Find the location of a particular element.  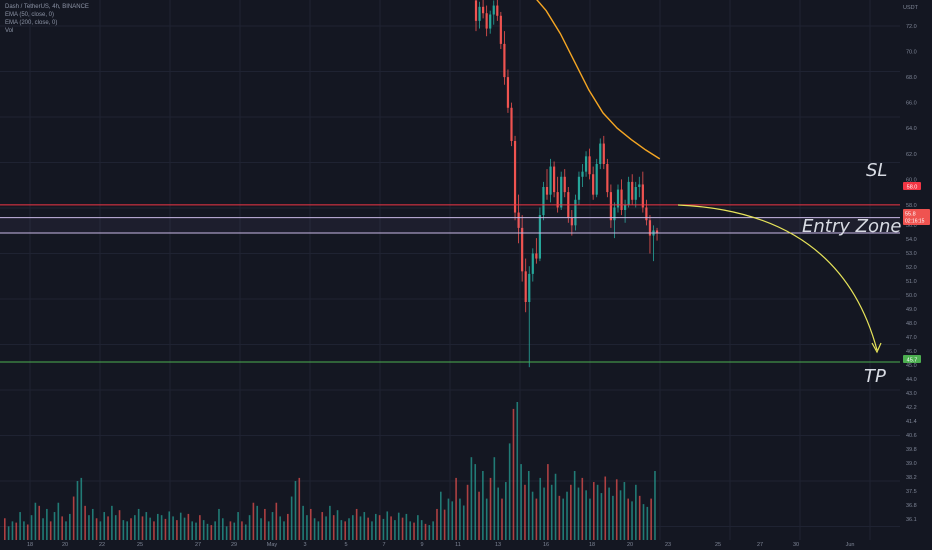

ema50-legend-item: EMA (50, close, 0) is located at coordinates (30, 15).